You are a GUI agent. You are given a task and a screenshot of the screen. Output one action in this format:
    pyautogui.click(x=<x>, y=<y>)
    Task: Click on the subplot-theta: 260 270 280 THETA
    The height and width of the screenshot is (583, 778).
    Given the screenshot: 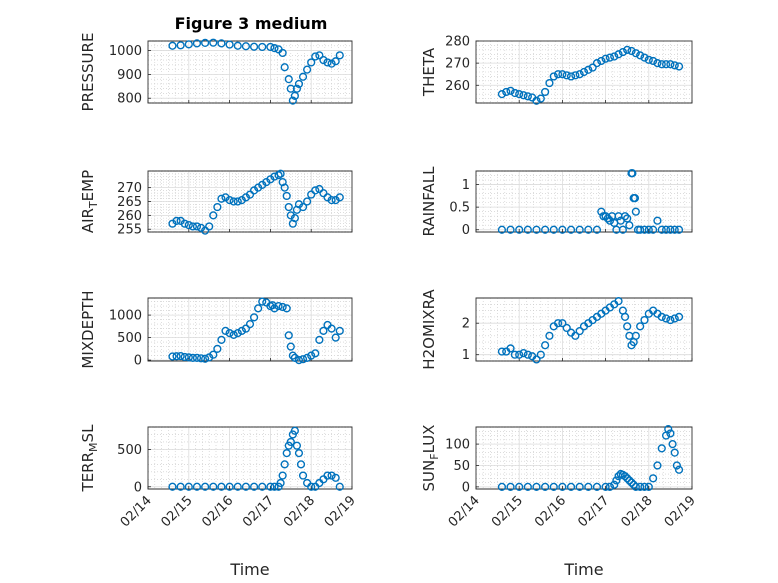 What is the action you would take?
    pyautogui.click(x=556, y=70)
    